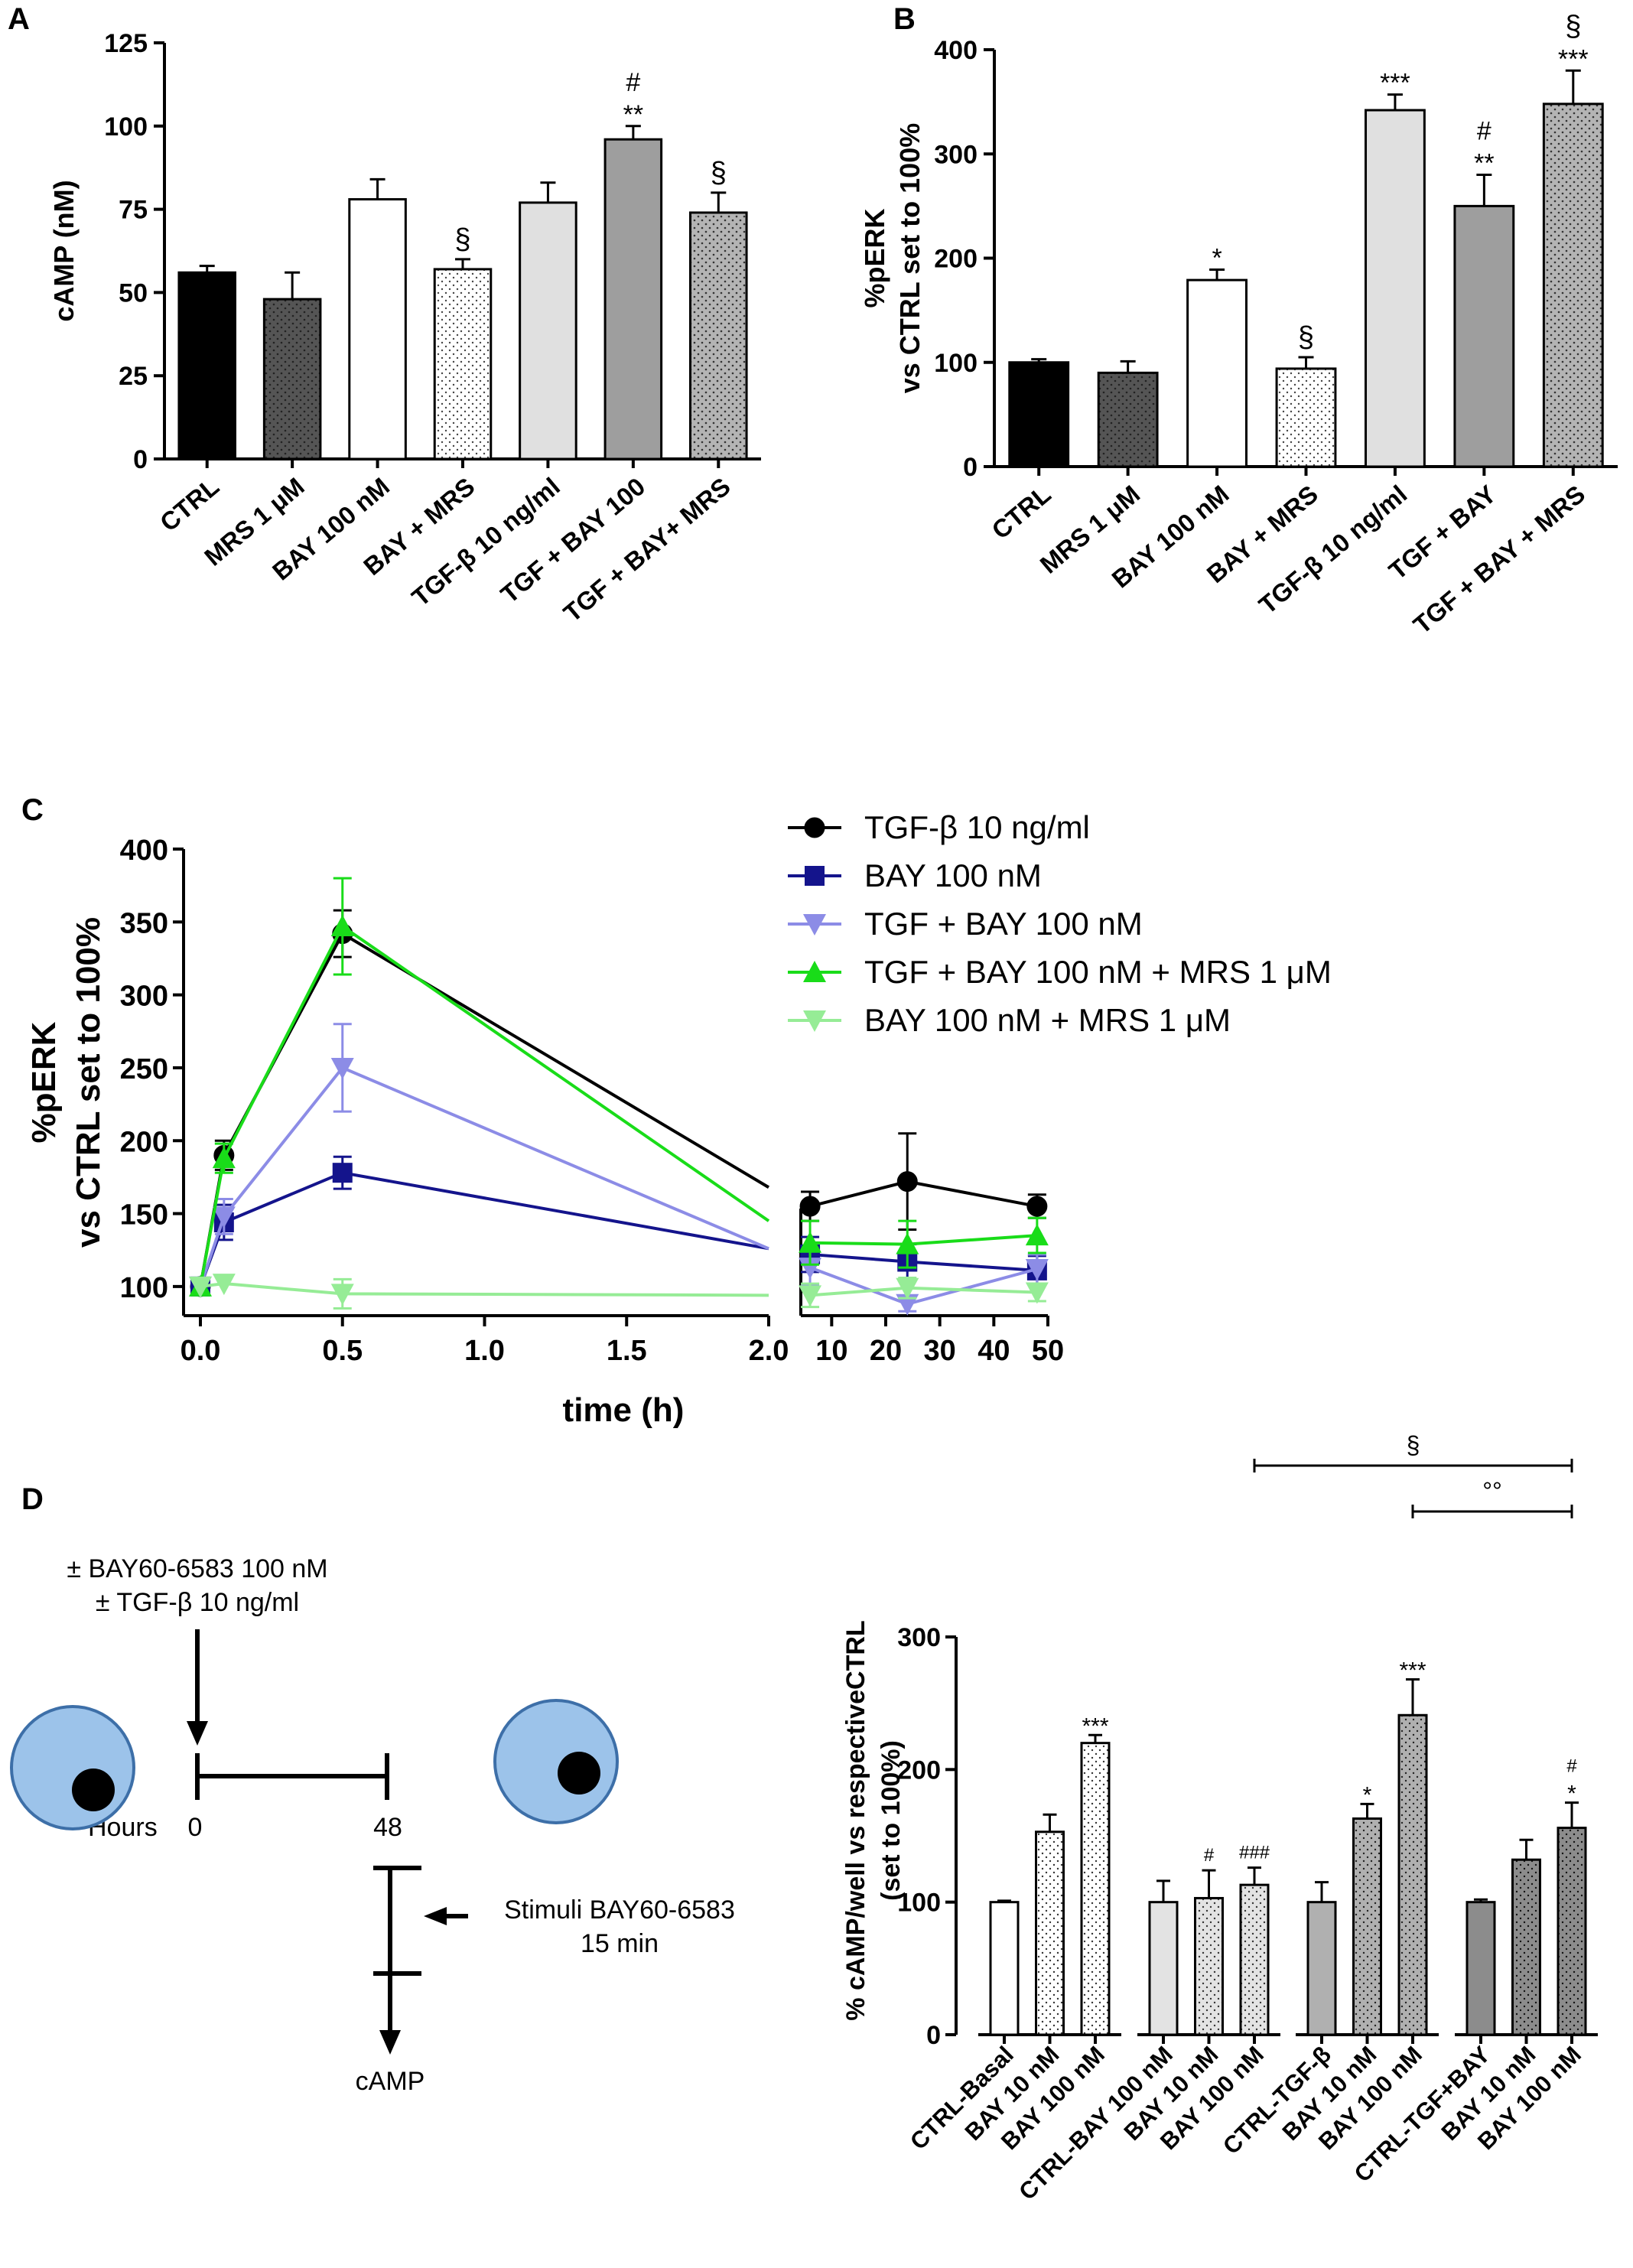  Describe the element at coordinates (1003, 924) in the screenshot. I see `legend-label: TGF + BAY 100 nM` at that location.